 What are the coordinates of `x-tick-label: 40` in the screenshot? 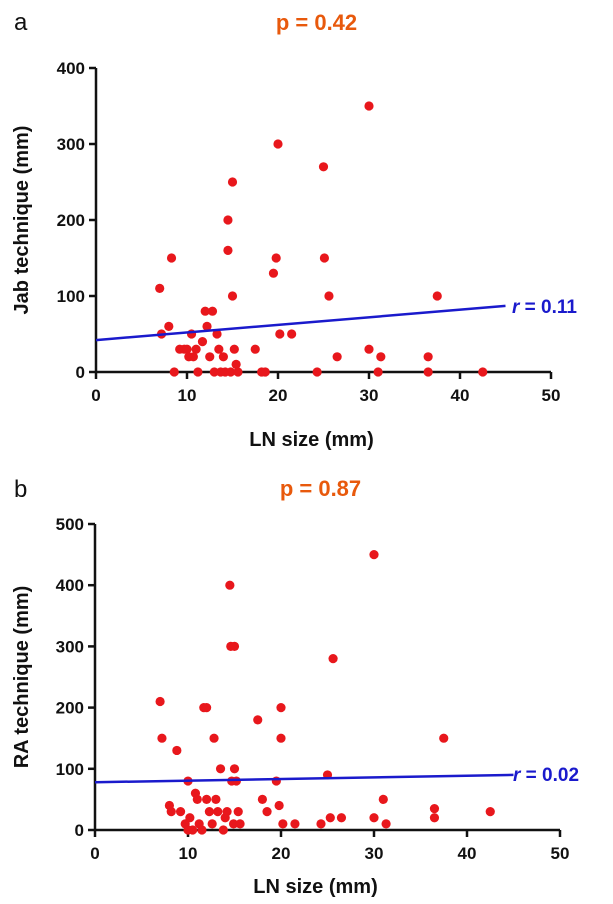 It's located at (467, 853).